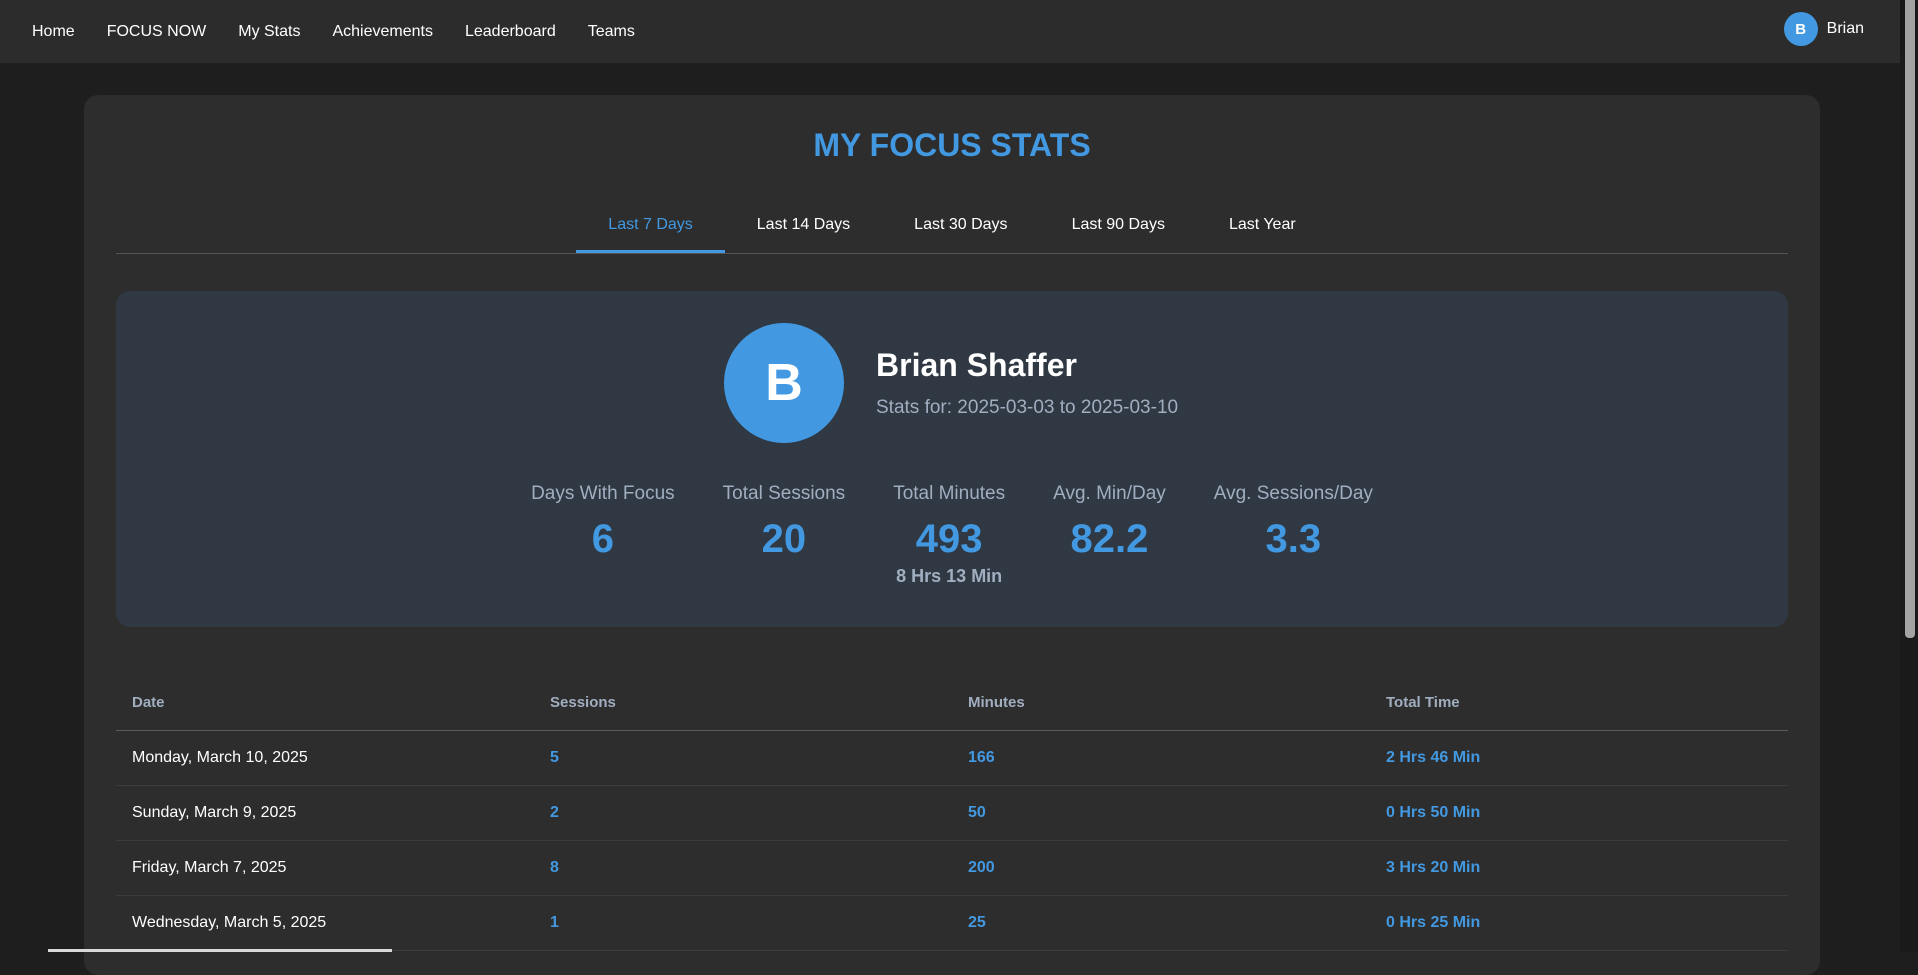  I want to click on stat-value: 82.2, so click(1109, 539).